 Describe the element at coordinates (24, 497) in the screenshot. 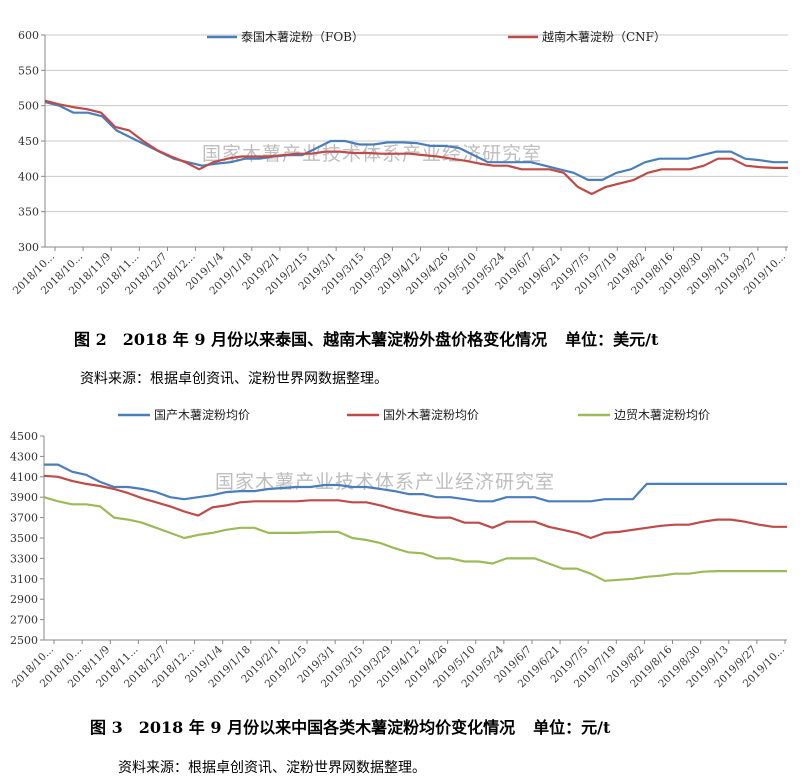

I see `y-tick-label: 3900` at that location.